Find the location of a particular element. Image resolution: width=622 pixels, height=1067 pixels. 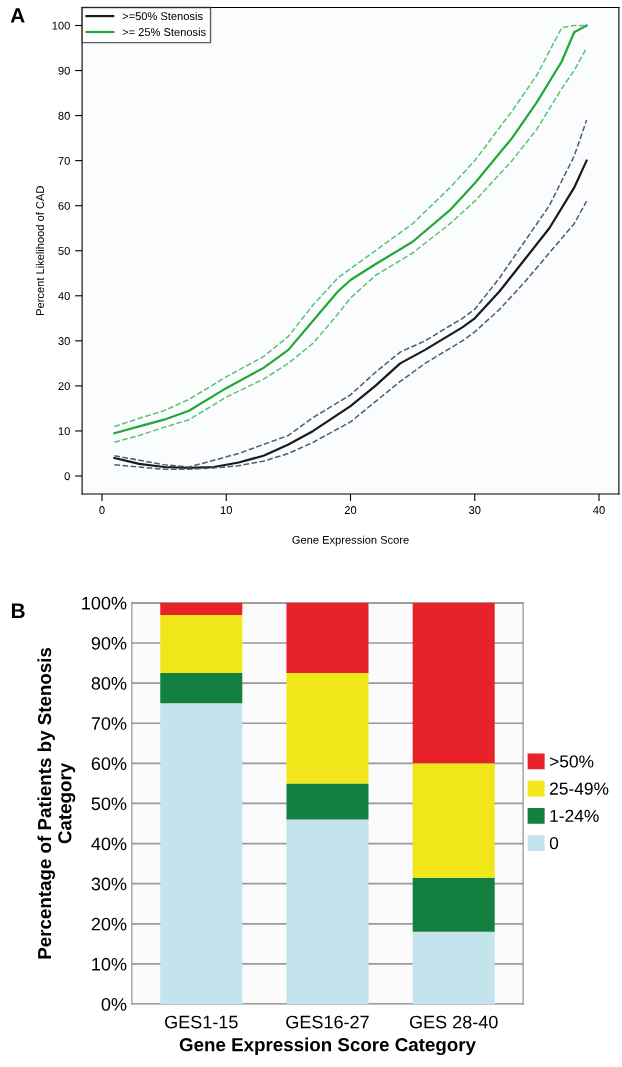

y-tick-label: 90 is located at coordinates (64, 70).